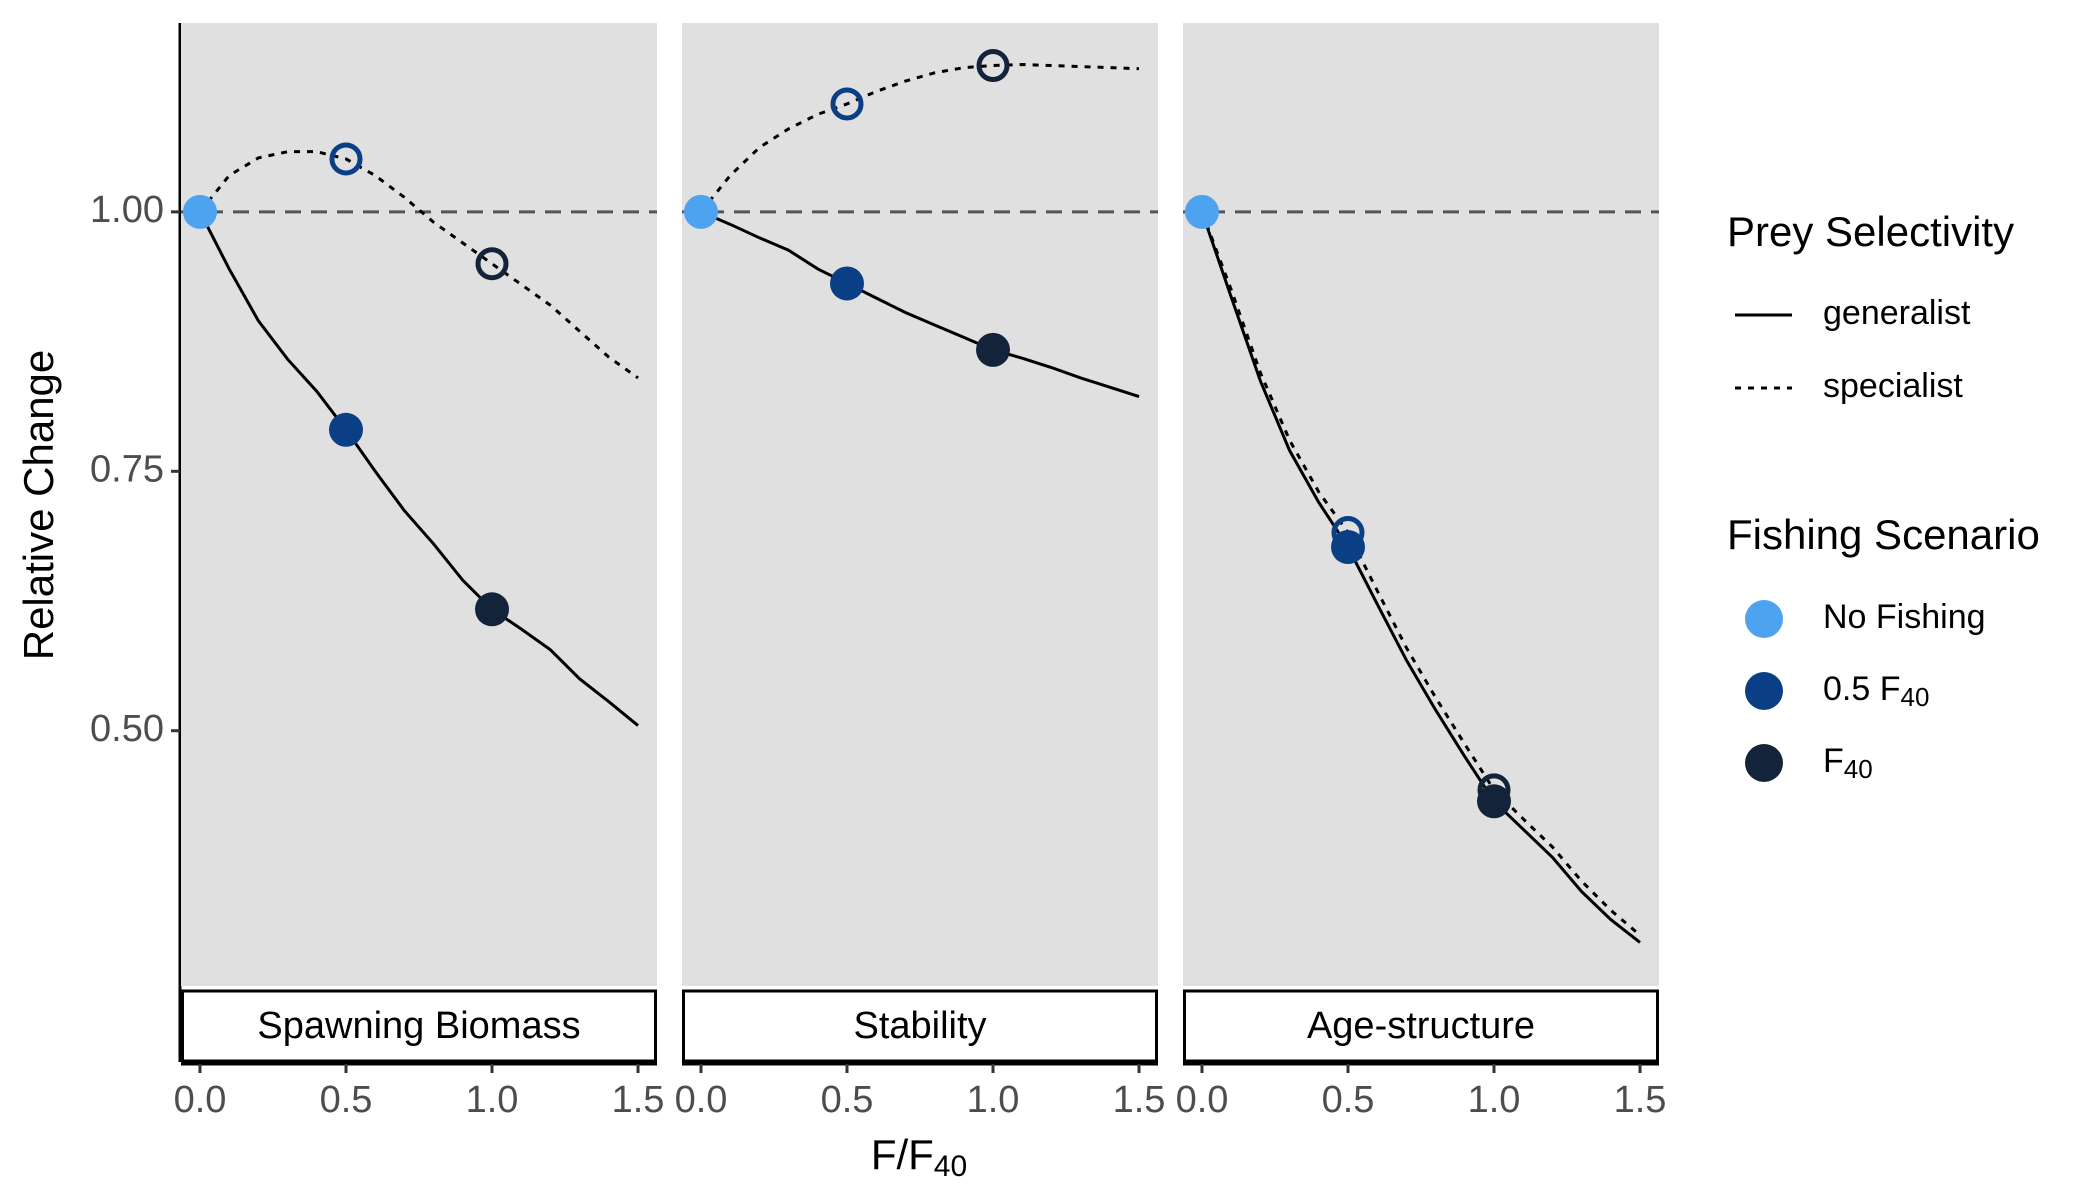 Image resolution: width=2100 pixels, height=1200 pixels. What do you see at coordinates (1897, 313) in the screenshot?
I see `legend-label: generalist` at bounding box center [1897, 313].